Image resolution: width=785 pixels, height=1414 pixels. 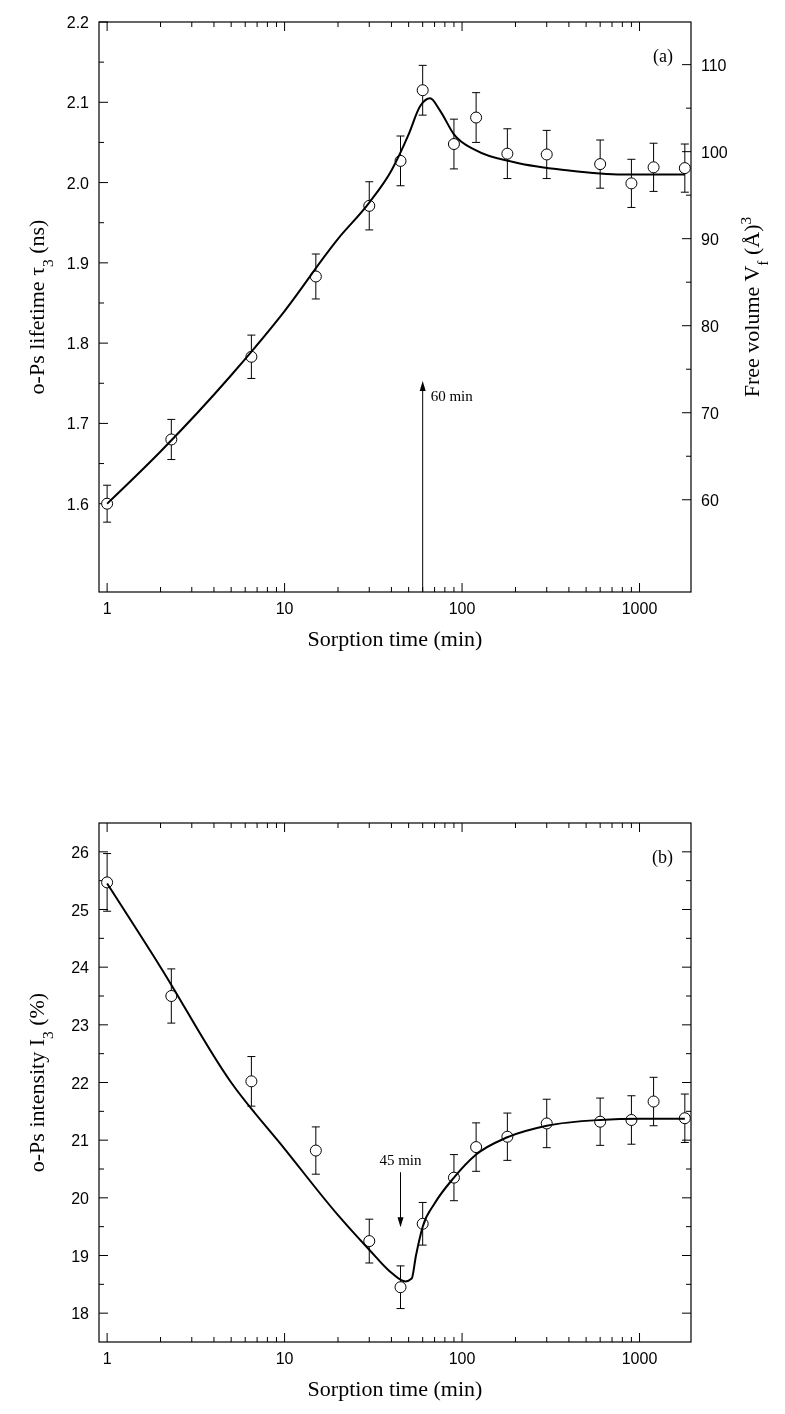 What do you see at coordinates (80, 852) in the screenshot?
I see `y-tick-label: 26` at bounding box center [80, 852].